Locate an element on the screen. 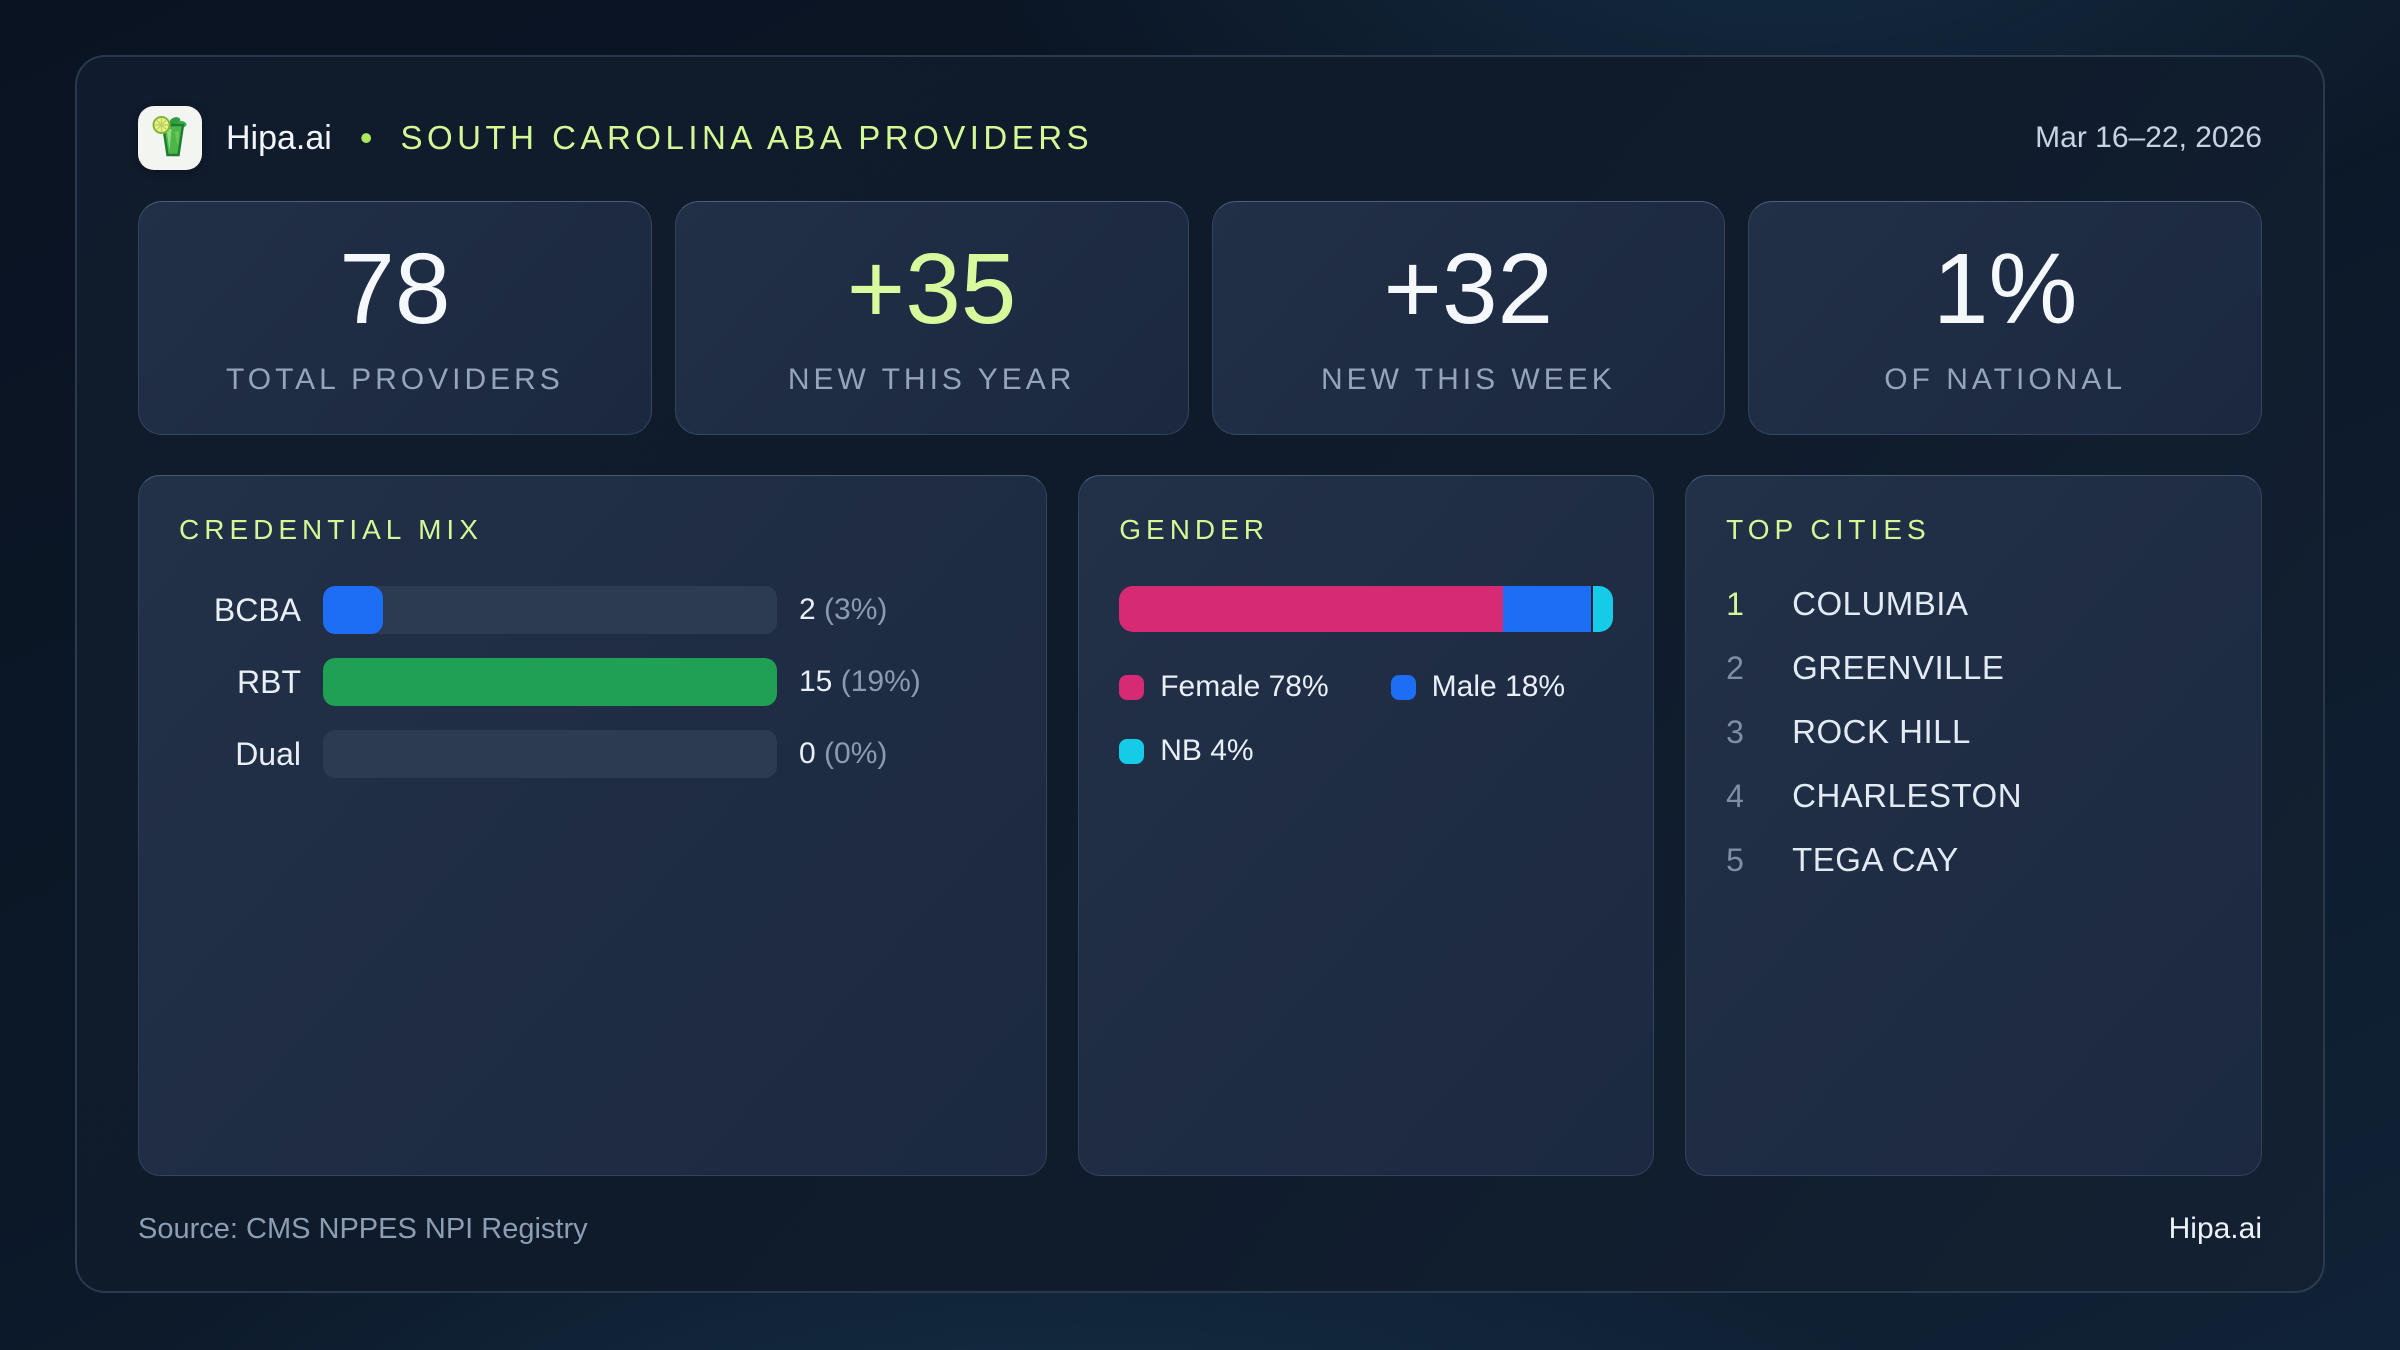 This screenshot has height=1350, width=2400. list-item: 4 CHARLESTON is located at coordinates (1973, 796).